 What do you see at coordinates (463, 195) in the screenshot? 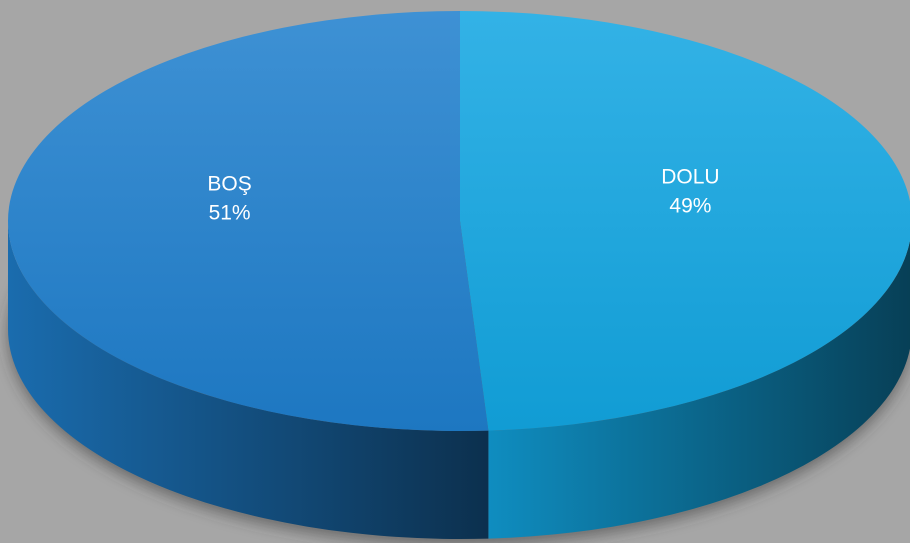
I see `pie-labels: DOLU 49% BOŞ 51%` at bounding box center [463, 195].